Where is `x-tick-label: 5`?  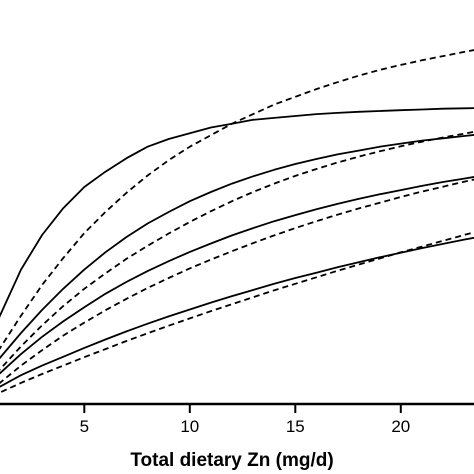
x-tick-label: 5 is located at coordinates (84, 426).